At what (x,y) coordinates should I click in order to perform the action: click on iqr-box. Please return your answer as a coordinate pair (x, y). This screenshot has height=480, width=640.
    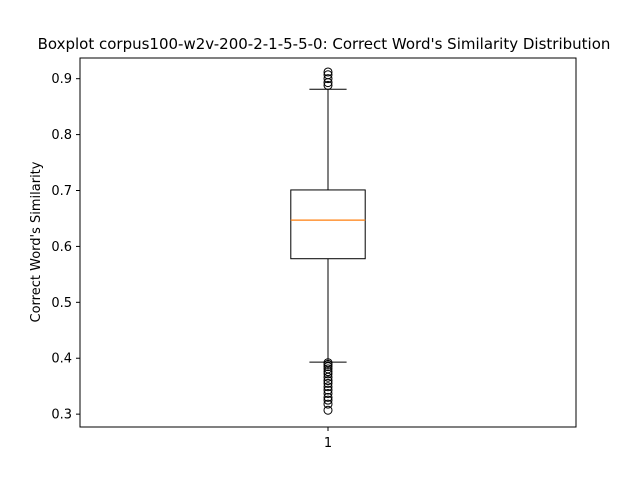
    Looking at the image, I should click on (328, 224).